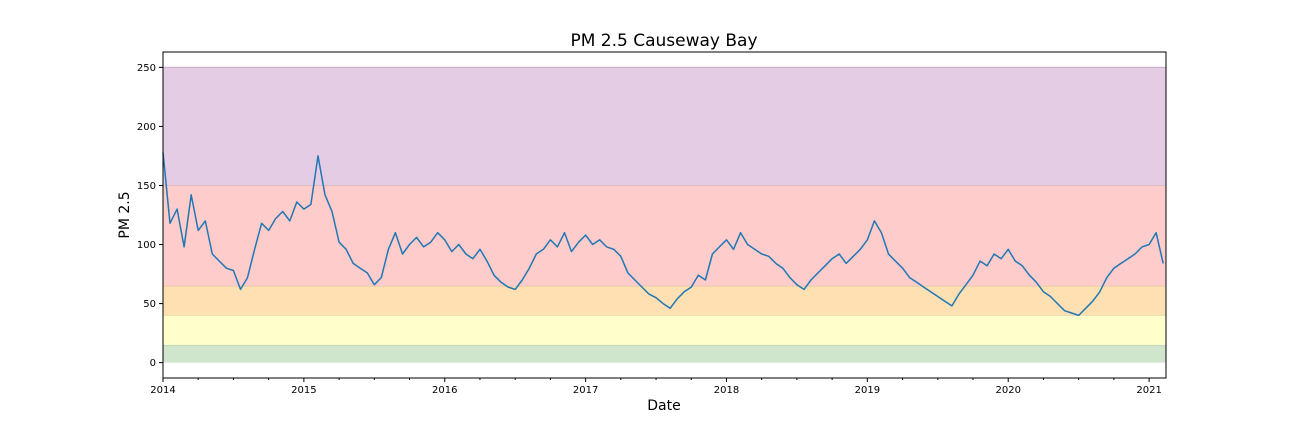 The height and width of the screenshot is (432, 1296). Describe the element at coordinates (162, 390) in the screenshot. I see `x-tick-label-2014: 2014` at that location.